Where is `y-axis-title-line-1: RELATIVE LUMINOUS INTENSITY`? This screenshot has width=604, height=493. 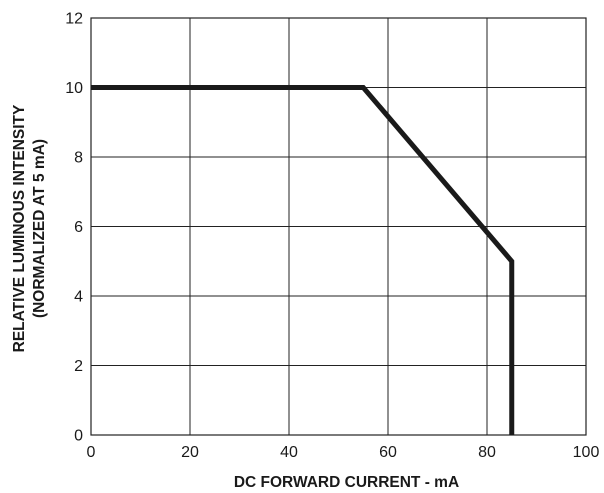 y-axis-title-line-1: RELATIVE LUMINOUS INTENSITY is located at coordinates (19, 228).